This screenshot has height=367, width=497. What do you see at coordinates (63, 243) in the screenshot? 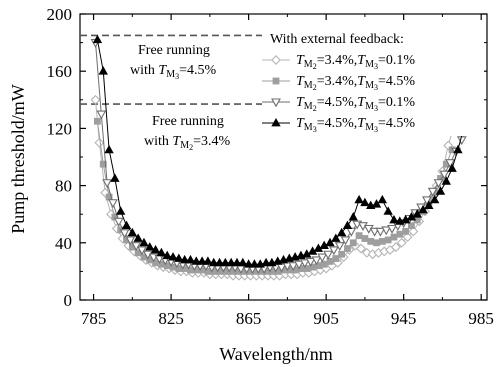
I see `y-tick-label: 40` at bounding box center [63, 243].